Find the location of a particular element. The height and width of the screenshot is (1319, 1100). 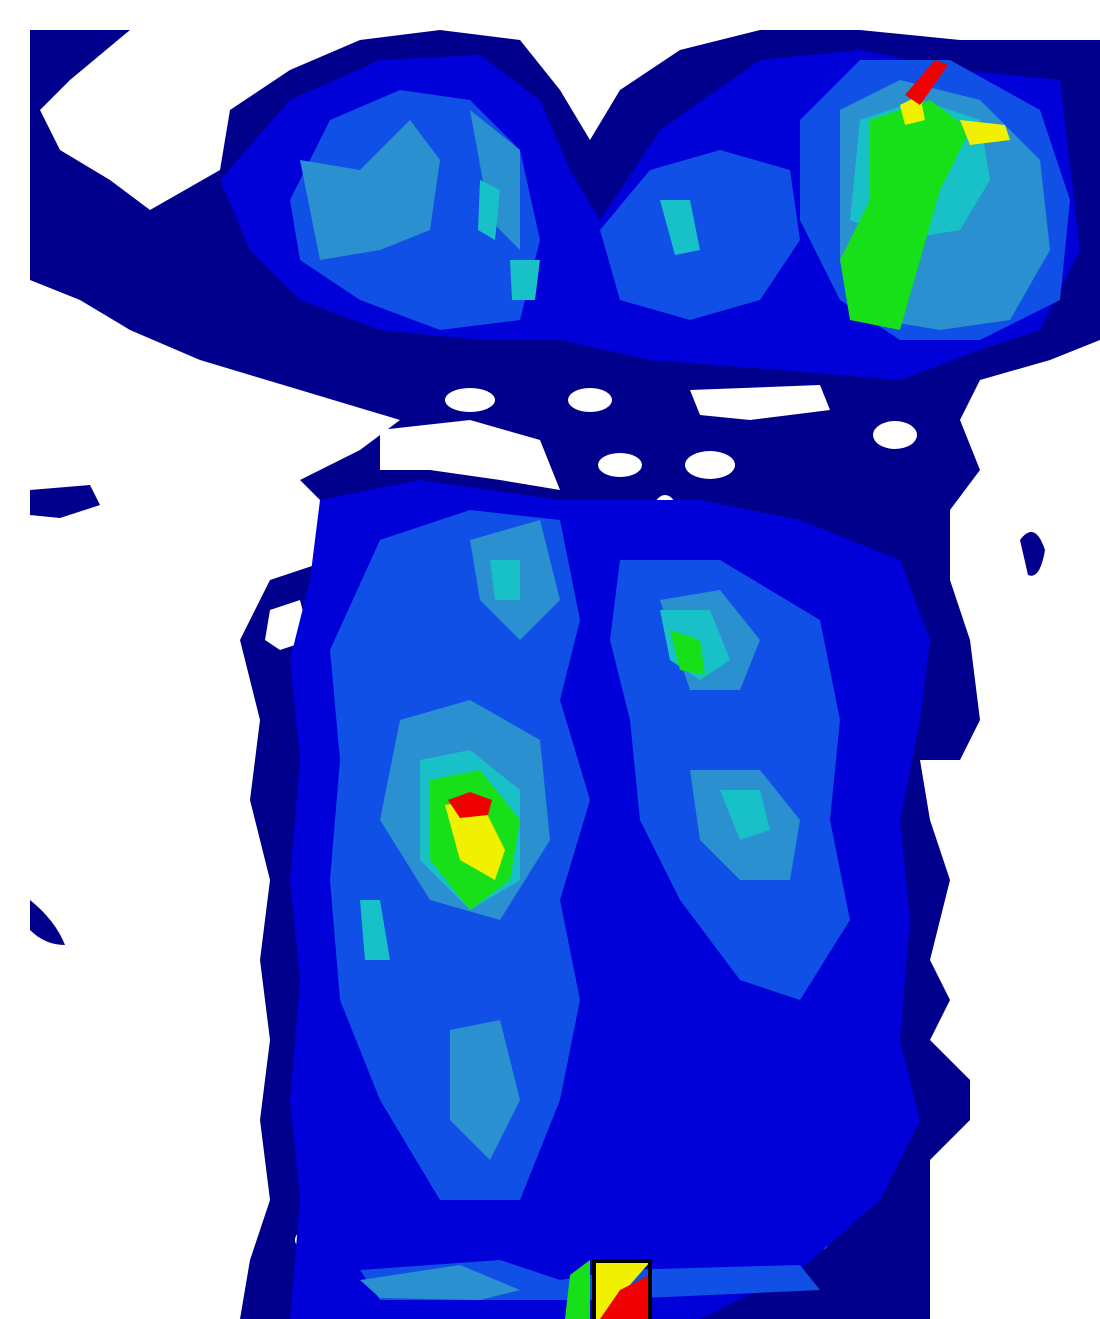

selection-box is located at coordinates (622, 1289).